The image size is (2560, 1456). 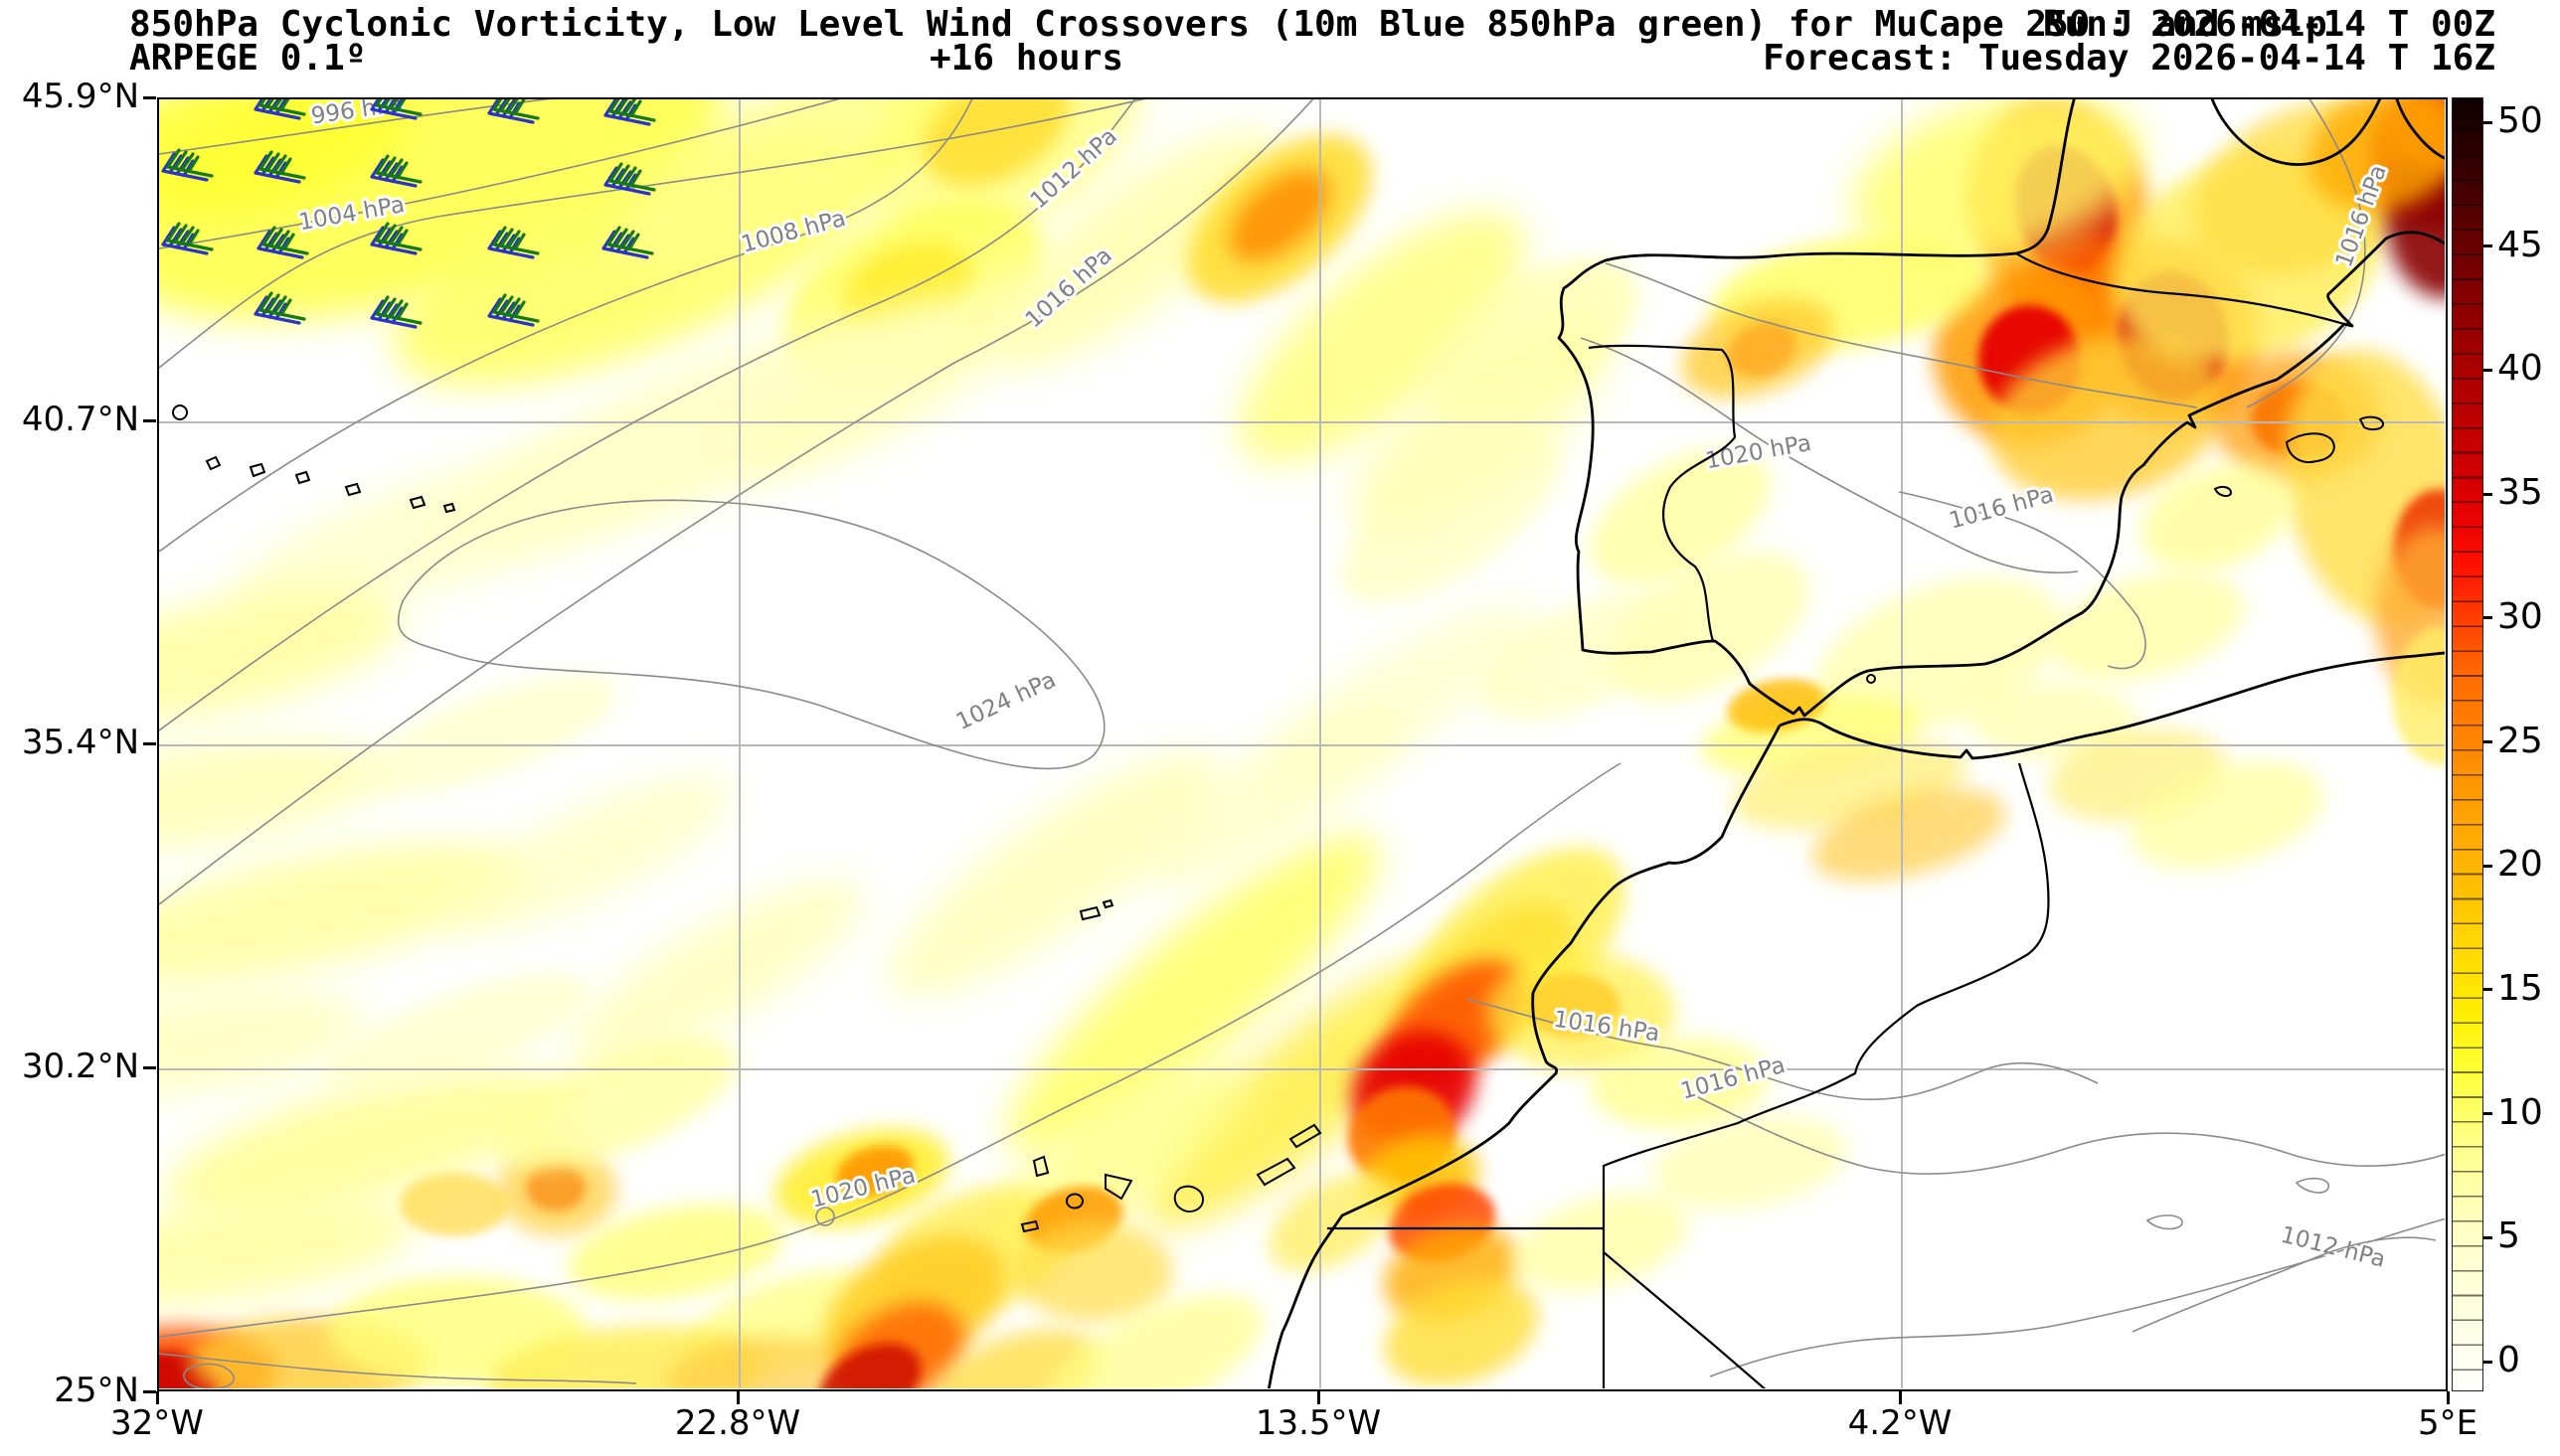 I want to click on x-axis-tick-label: 5°E, so click(x=2447, y=1423).